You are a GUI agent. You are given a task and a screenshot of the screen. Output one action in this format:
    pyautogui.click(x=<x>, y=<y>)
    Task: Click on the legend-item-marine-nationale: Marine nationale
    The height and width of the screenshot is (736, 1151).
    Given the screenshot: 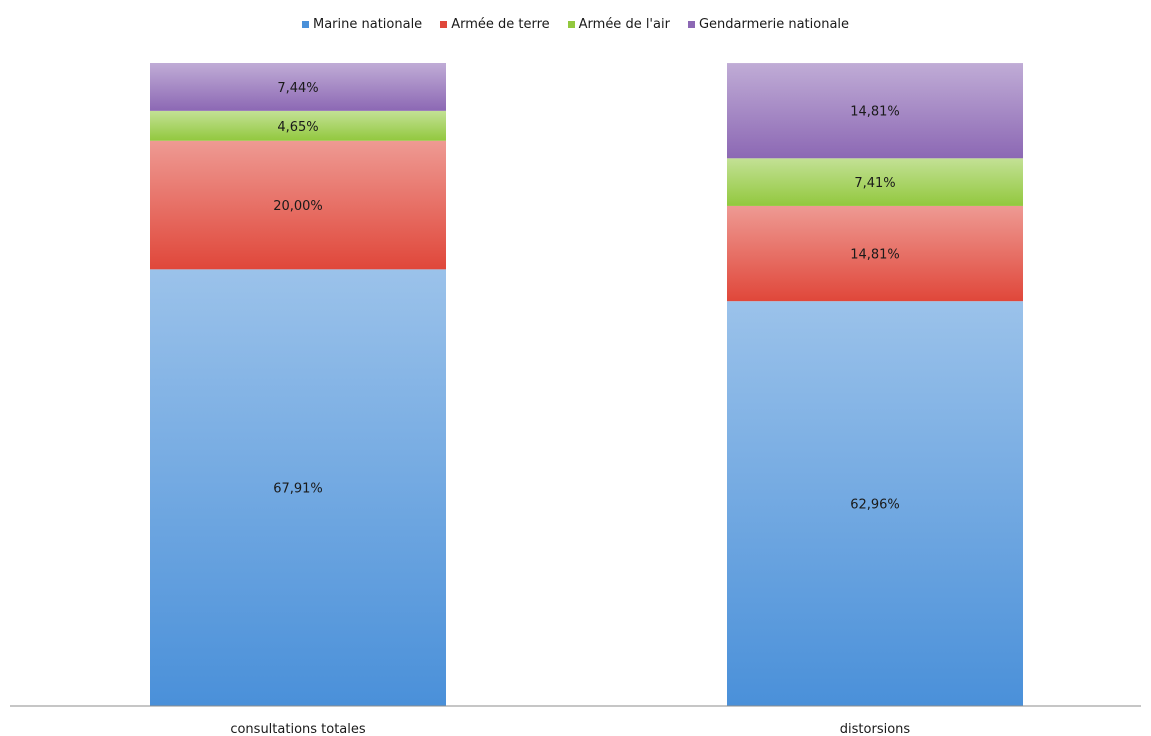 What is the action you would take?
    pyautogui.click(x=362, y=24)
    